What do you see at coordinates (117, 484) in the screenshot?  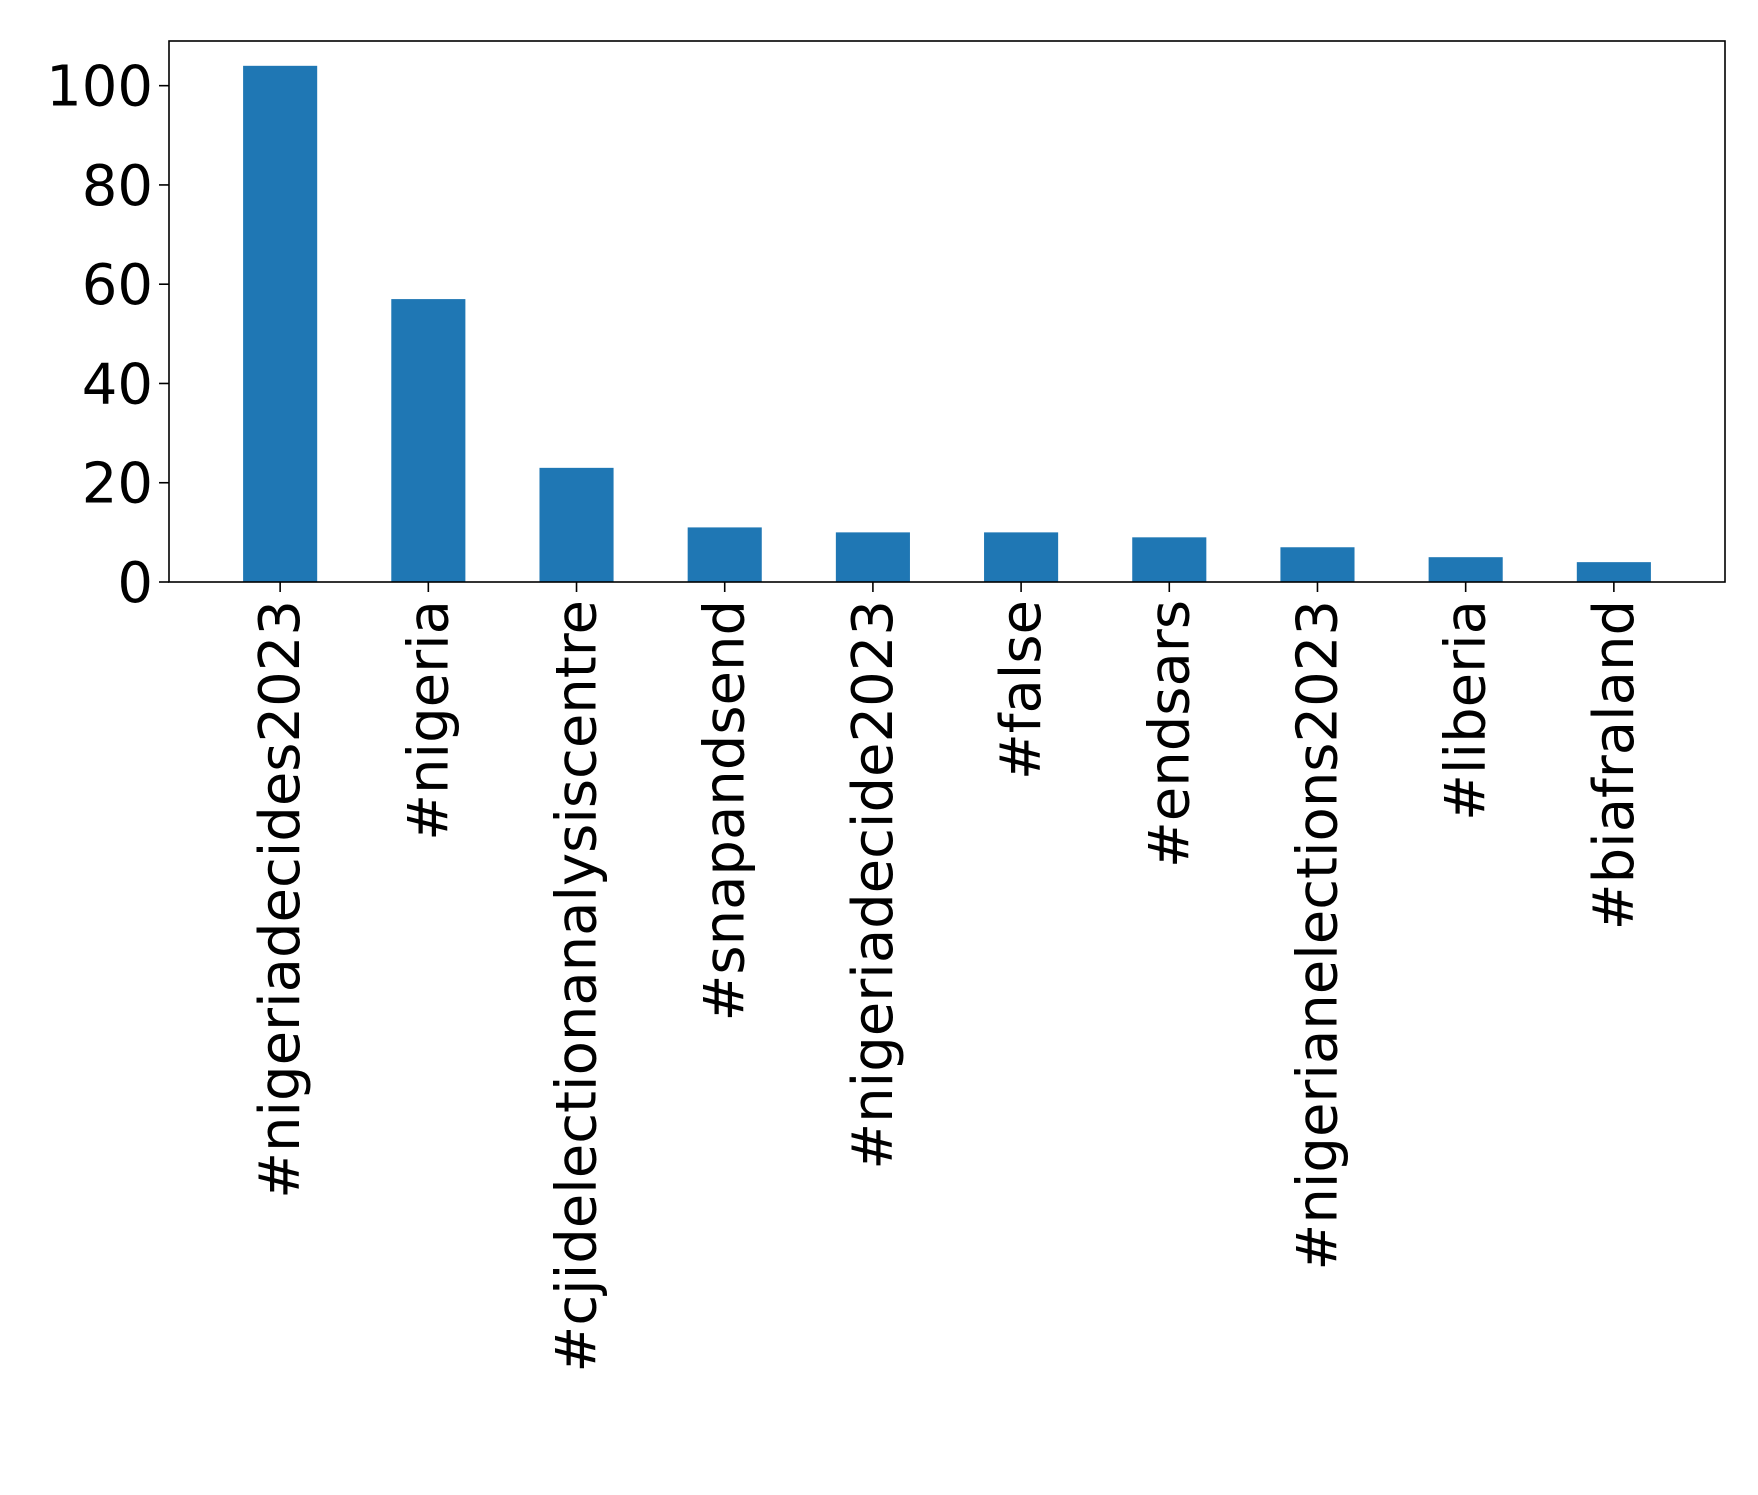 I see `y-tick-label-1: 20` at bounding box center [117, 484].